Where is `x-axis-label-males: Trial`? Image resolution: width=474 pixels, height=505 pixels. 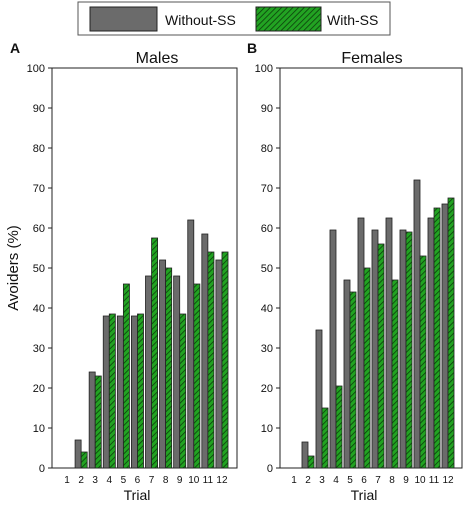 x-axis-label-males: Trial is located at coordinates (137, 495).